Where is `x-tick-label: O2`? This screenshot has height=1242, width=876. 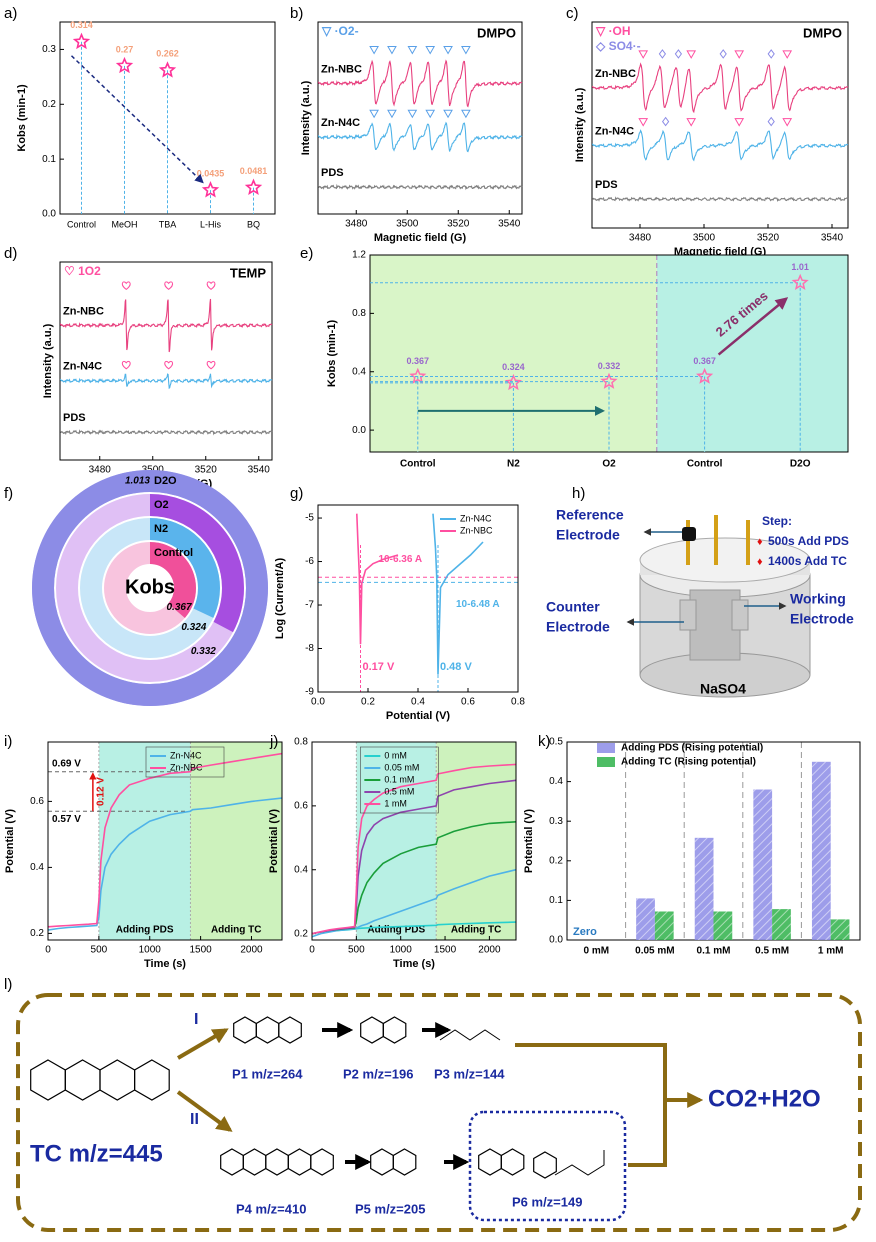
x-tick-label: O2 is located at coordinates (609, 464).